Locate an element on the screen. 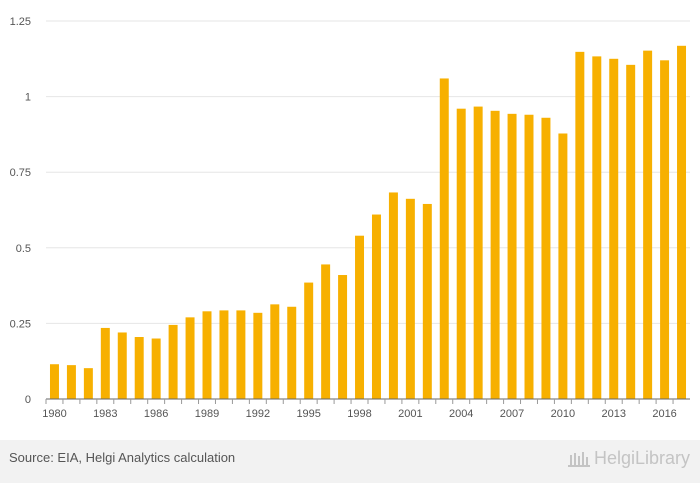 The height and width of the screenshot is (483, 700). bar-2005 is located at coordinates (478, 253).